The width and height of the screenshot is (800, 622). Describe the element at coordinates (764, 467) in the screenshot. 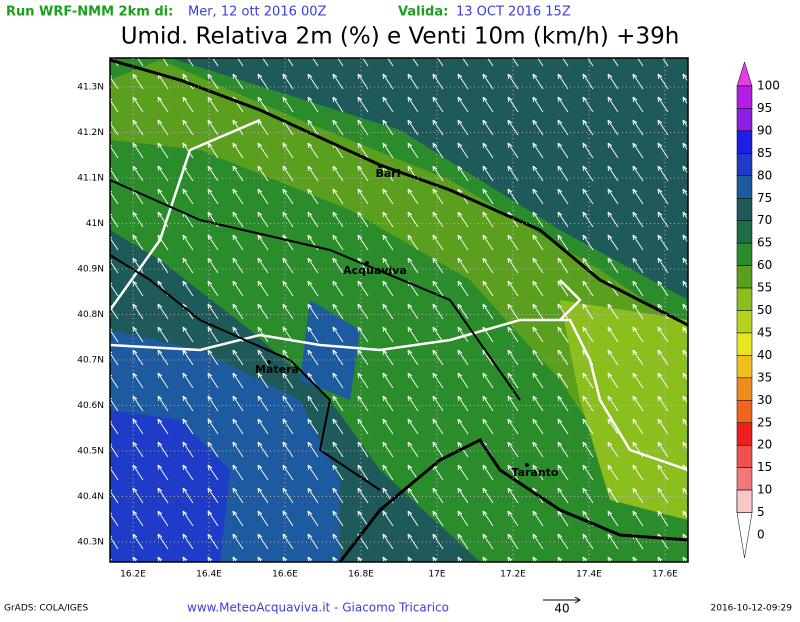

I see `colorbar-label: 15` at that location.